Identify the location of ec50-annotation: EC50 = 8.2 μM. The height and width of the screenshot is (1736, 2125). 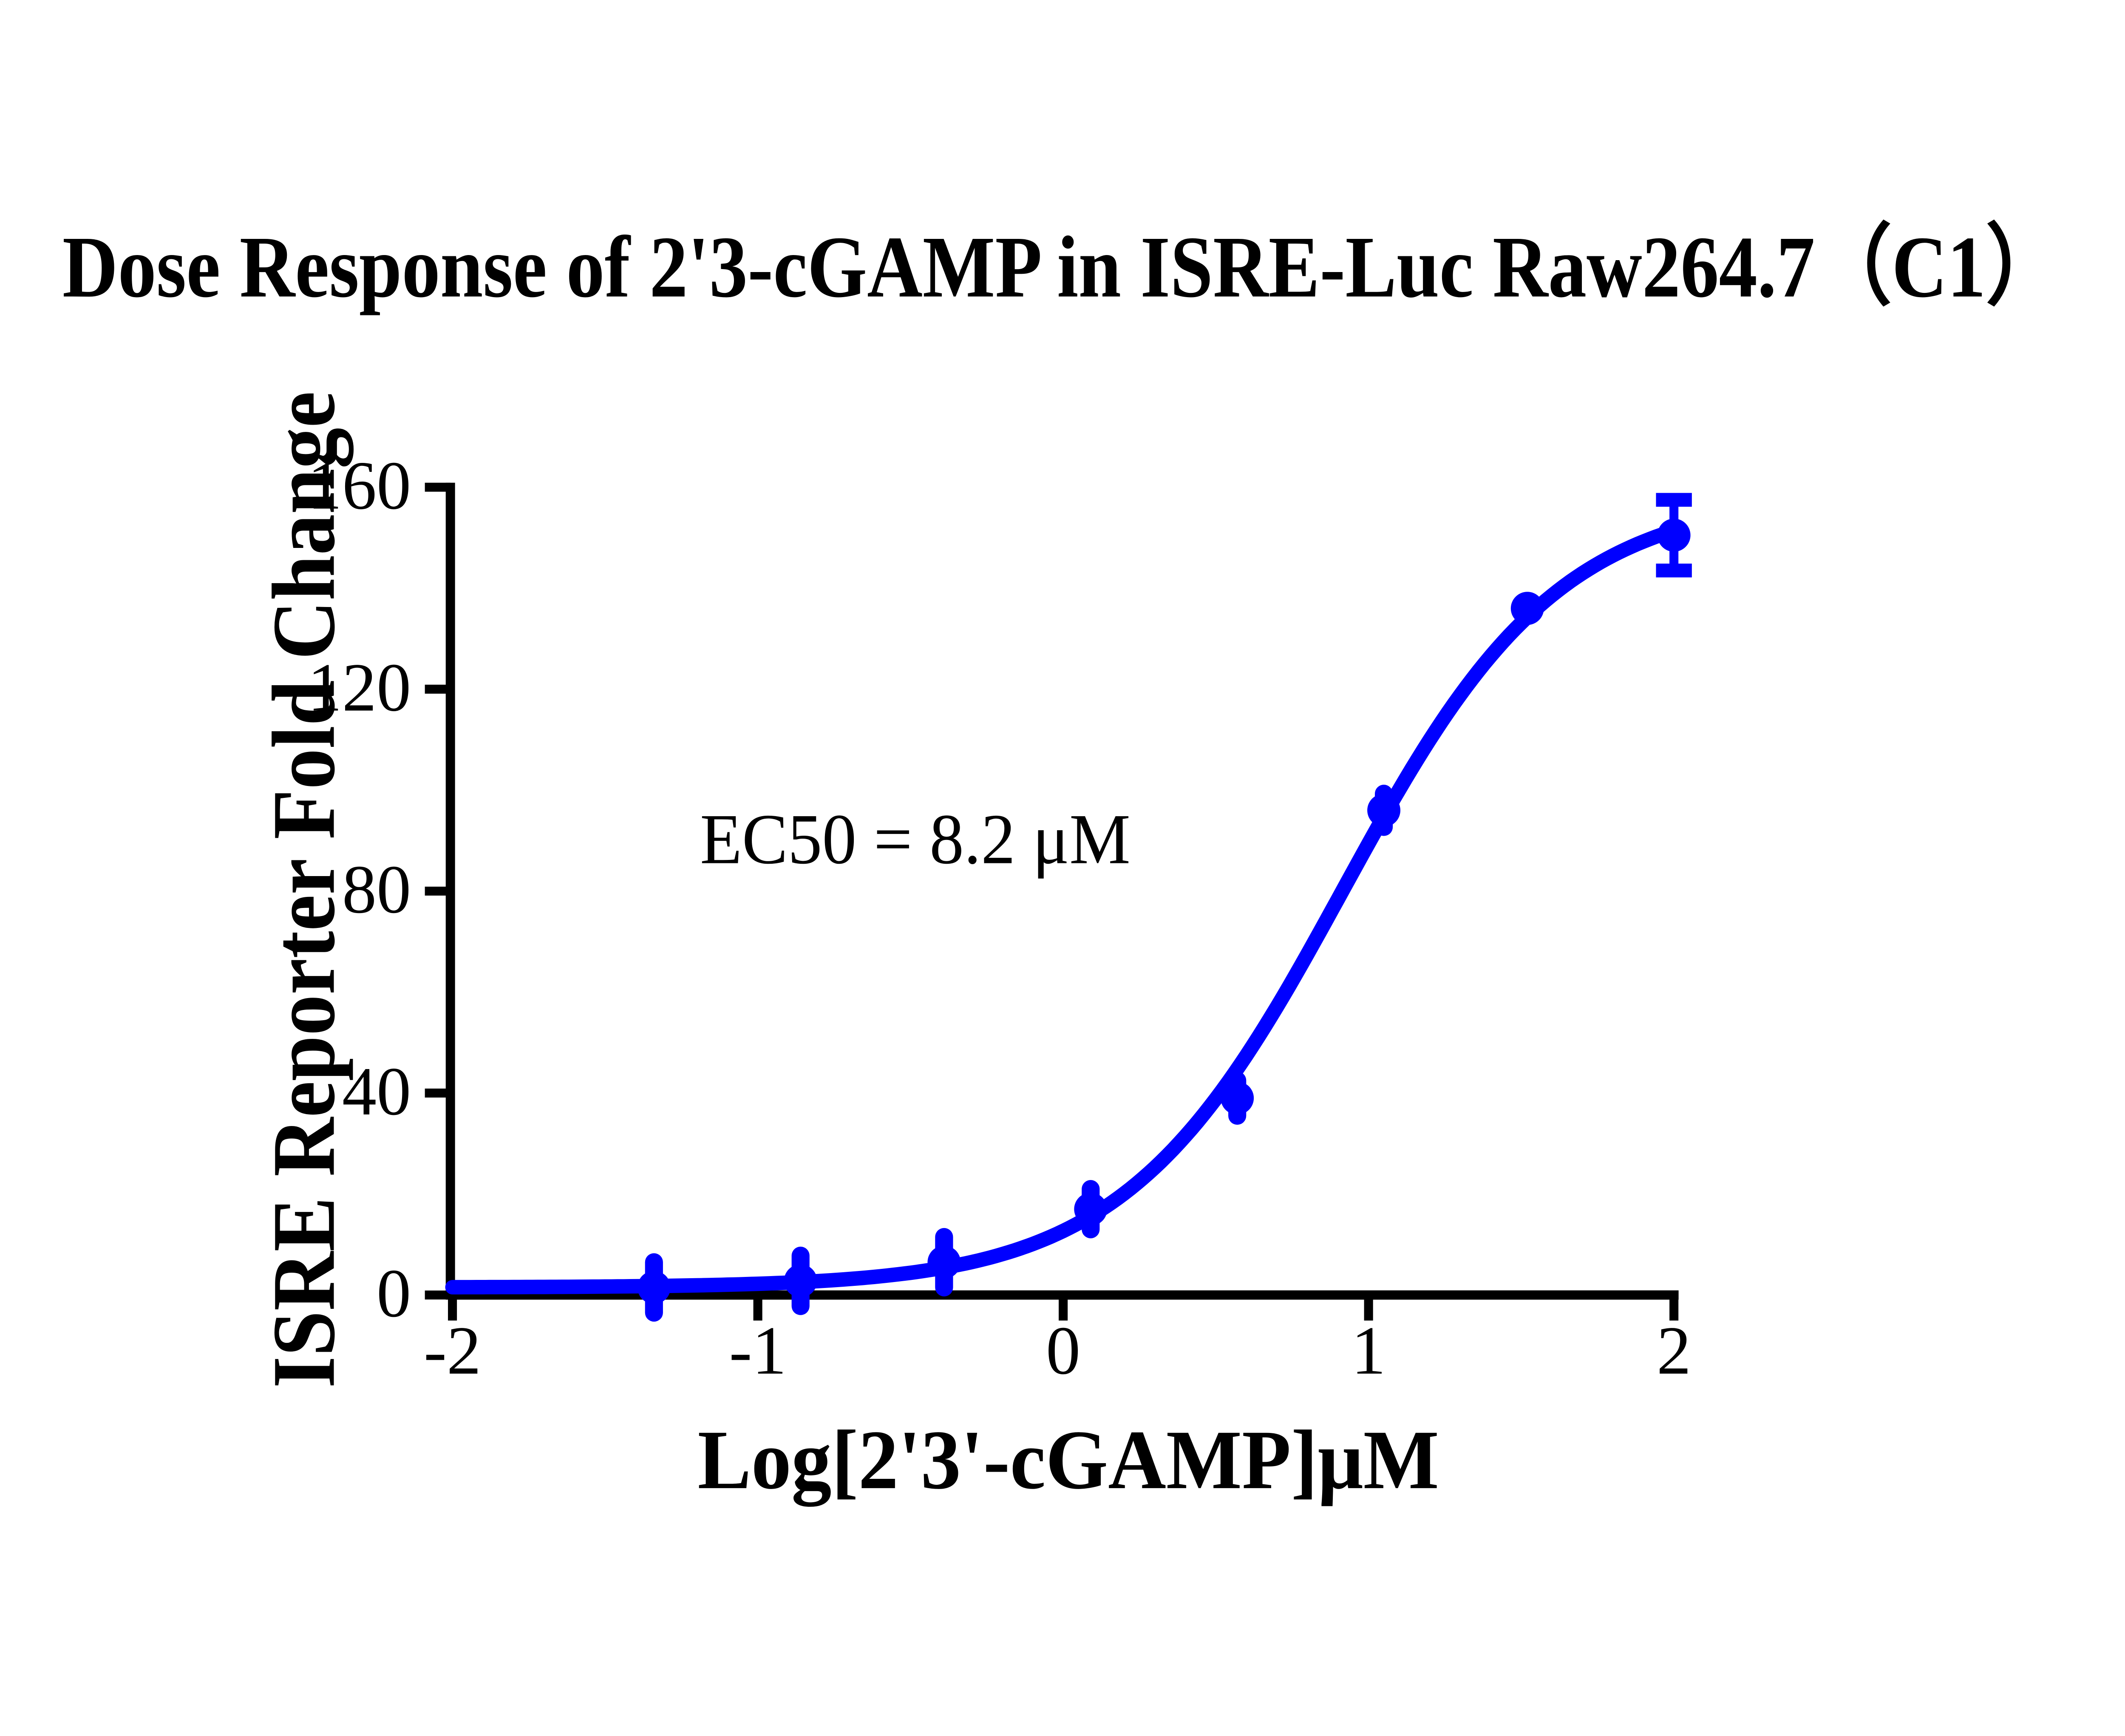
(915, 840).